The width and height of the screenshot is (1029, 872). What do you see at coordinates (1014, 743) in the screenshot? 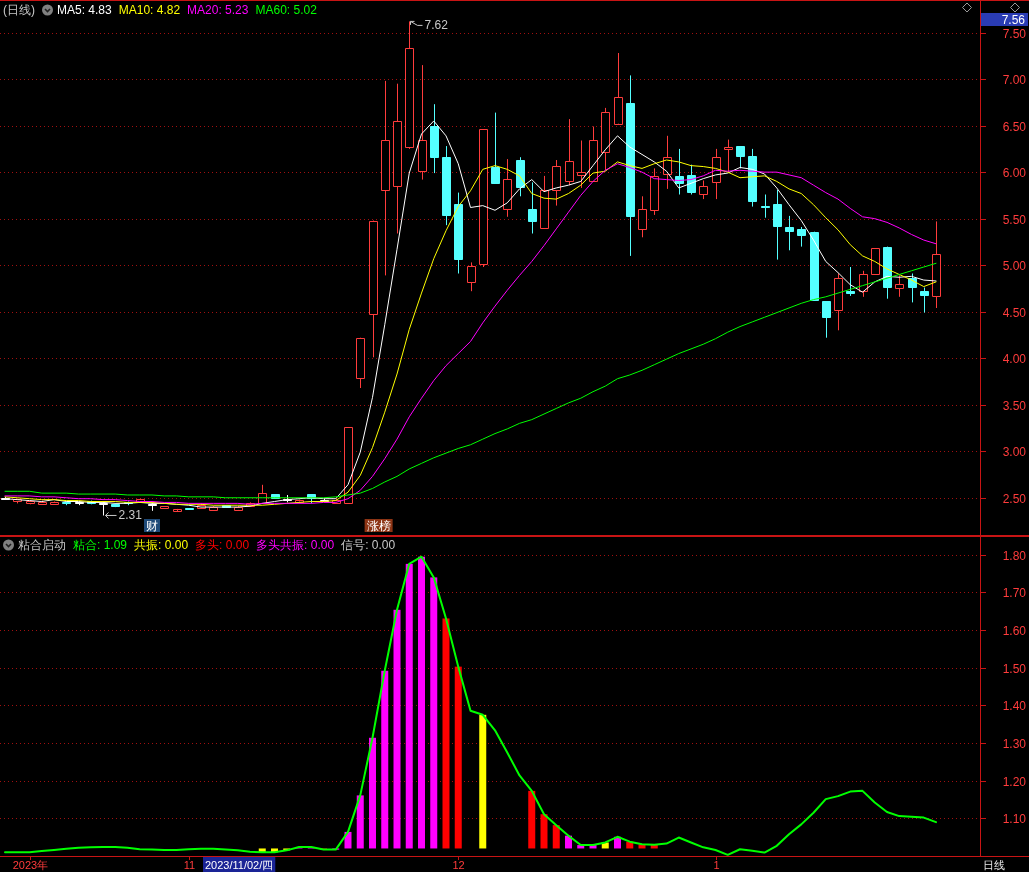
I see `y-tick-label: 1.30` at bounding box center [1014, 743].